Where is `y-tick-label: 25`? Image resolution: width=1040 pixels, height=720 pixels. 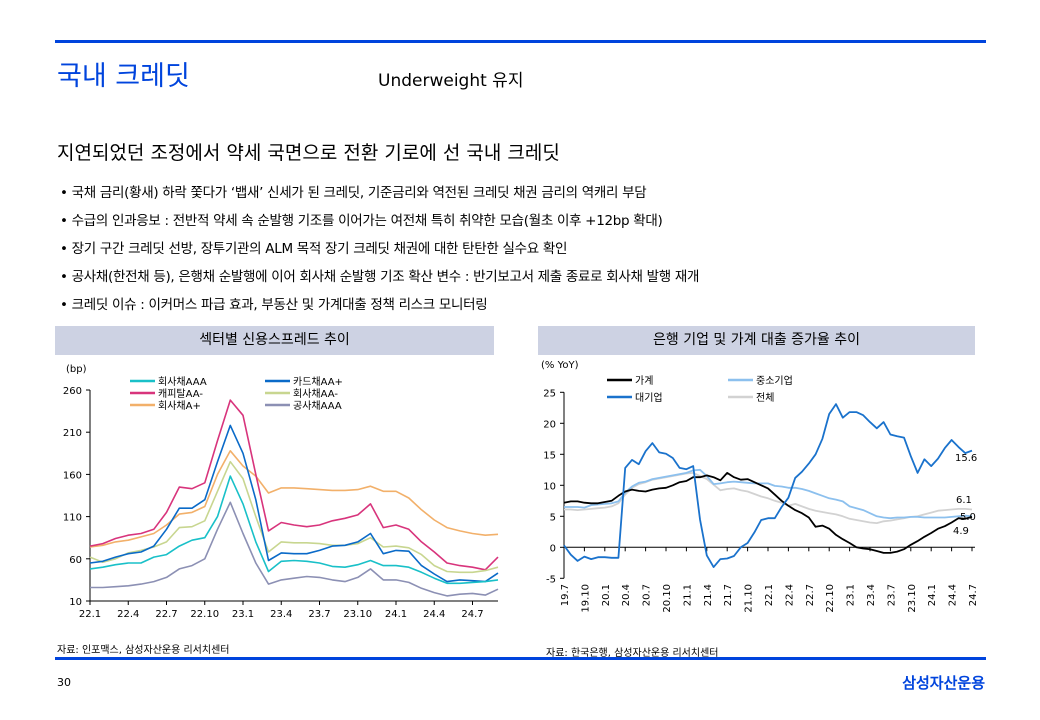 y-tick-label: 25 is located at coordinates (549, 393).